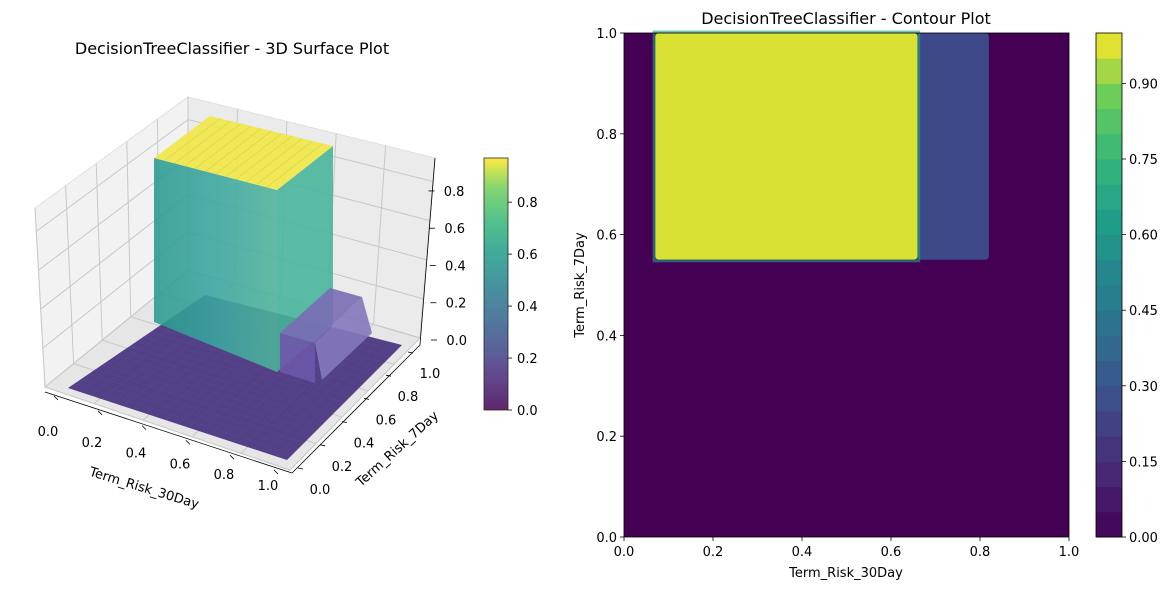 The width and height of the screenshot is (1172, 590). Describe the element at coordinates (527, 411) in the screenshot. I see `colorbar-tick-label: 0.0` at that location.